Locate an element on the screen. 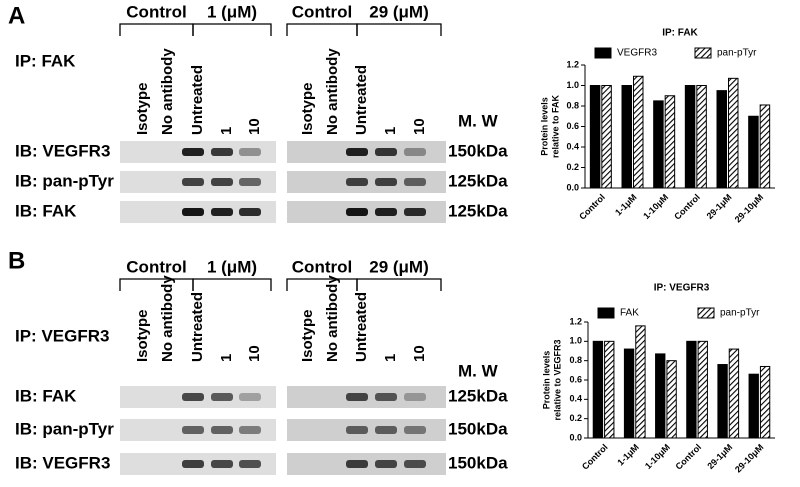 Image resolution: width=800 pixels, height=487 pixels. mw-label: 150kDa is located at coordinates (478, 150).